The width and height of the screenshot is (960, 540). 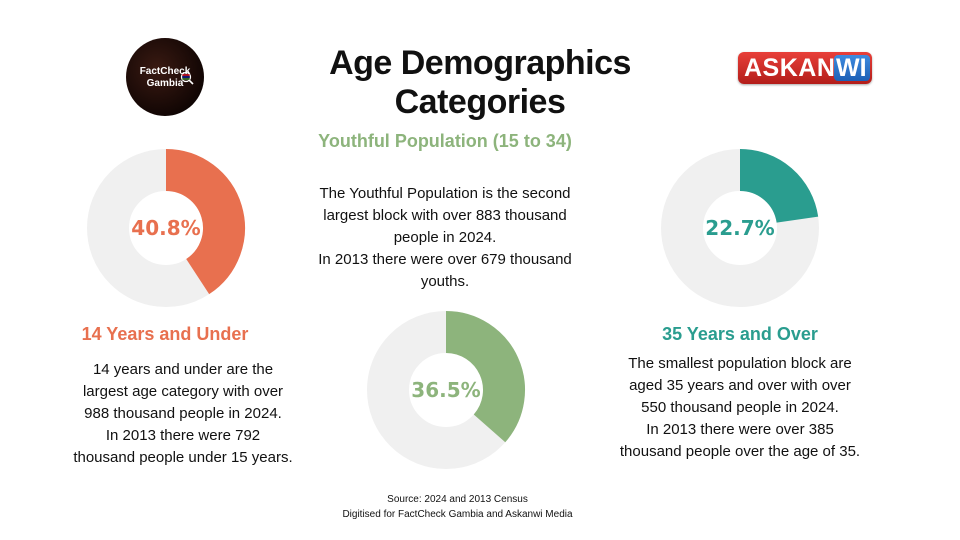 What do you see at coordinates (187, 78) in the screenshot?
I see `magnifier-icon` at bounding box center [187, 78].